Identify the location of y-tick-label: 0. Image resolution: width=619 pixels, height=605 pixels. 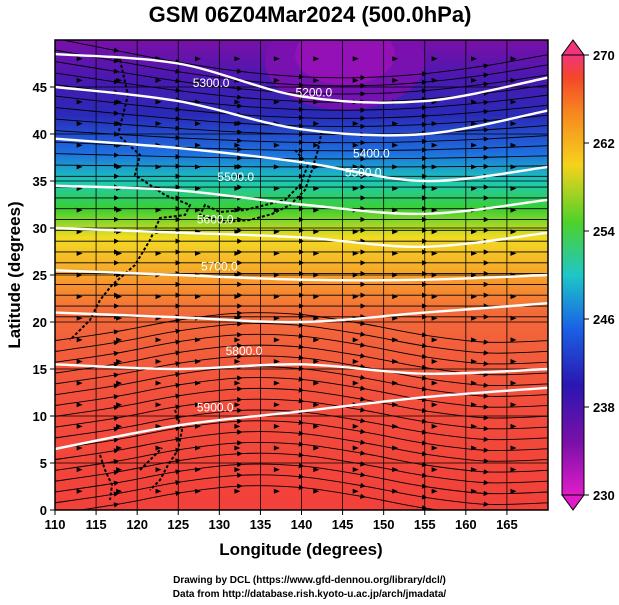
(43, 510).